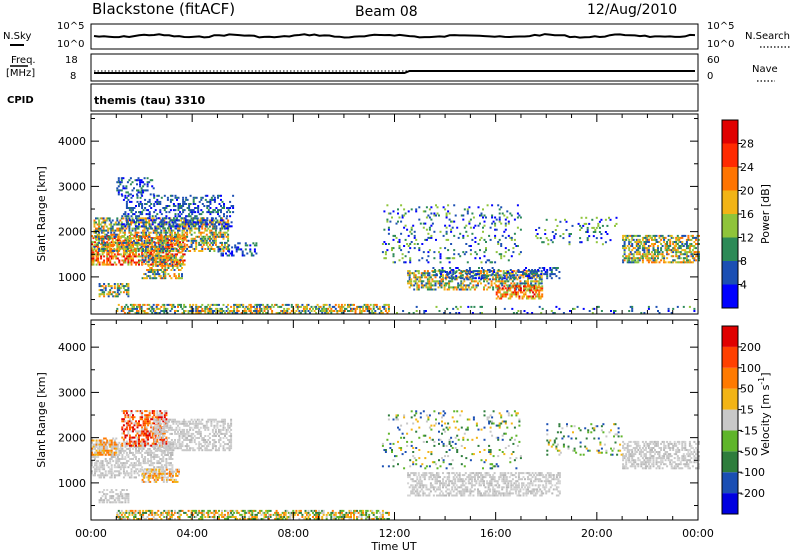  Describe the element at coordinates (165, 263) in the screenshot. I see `power-cell-2037` at that location.